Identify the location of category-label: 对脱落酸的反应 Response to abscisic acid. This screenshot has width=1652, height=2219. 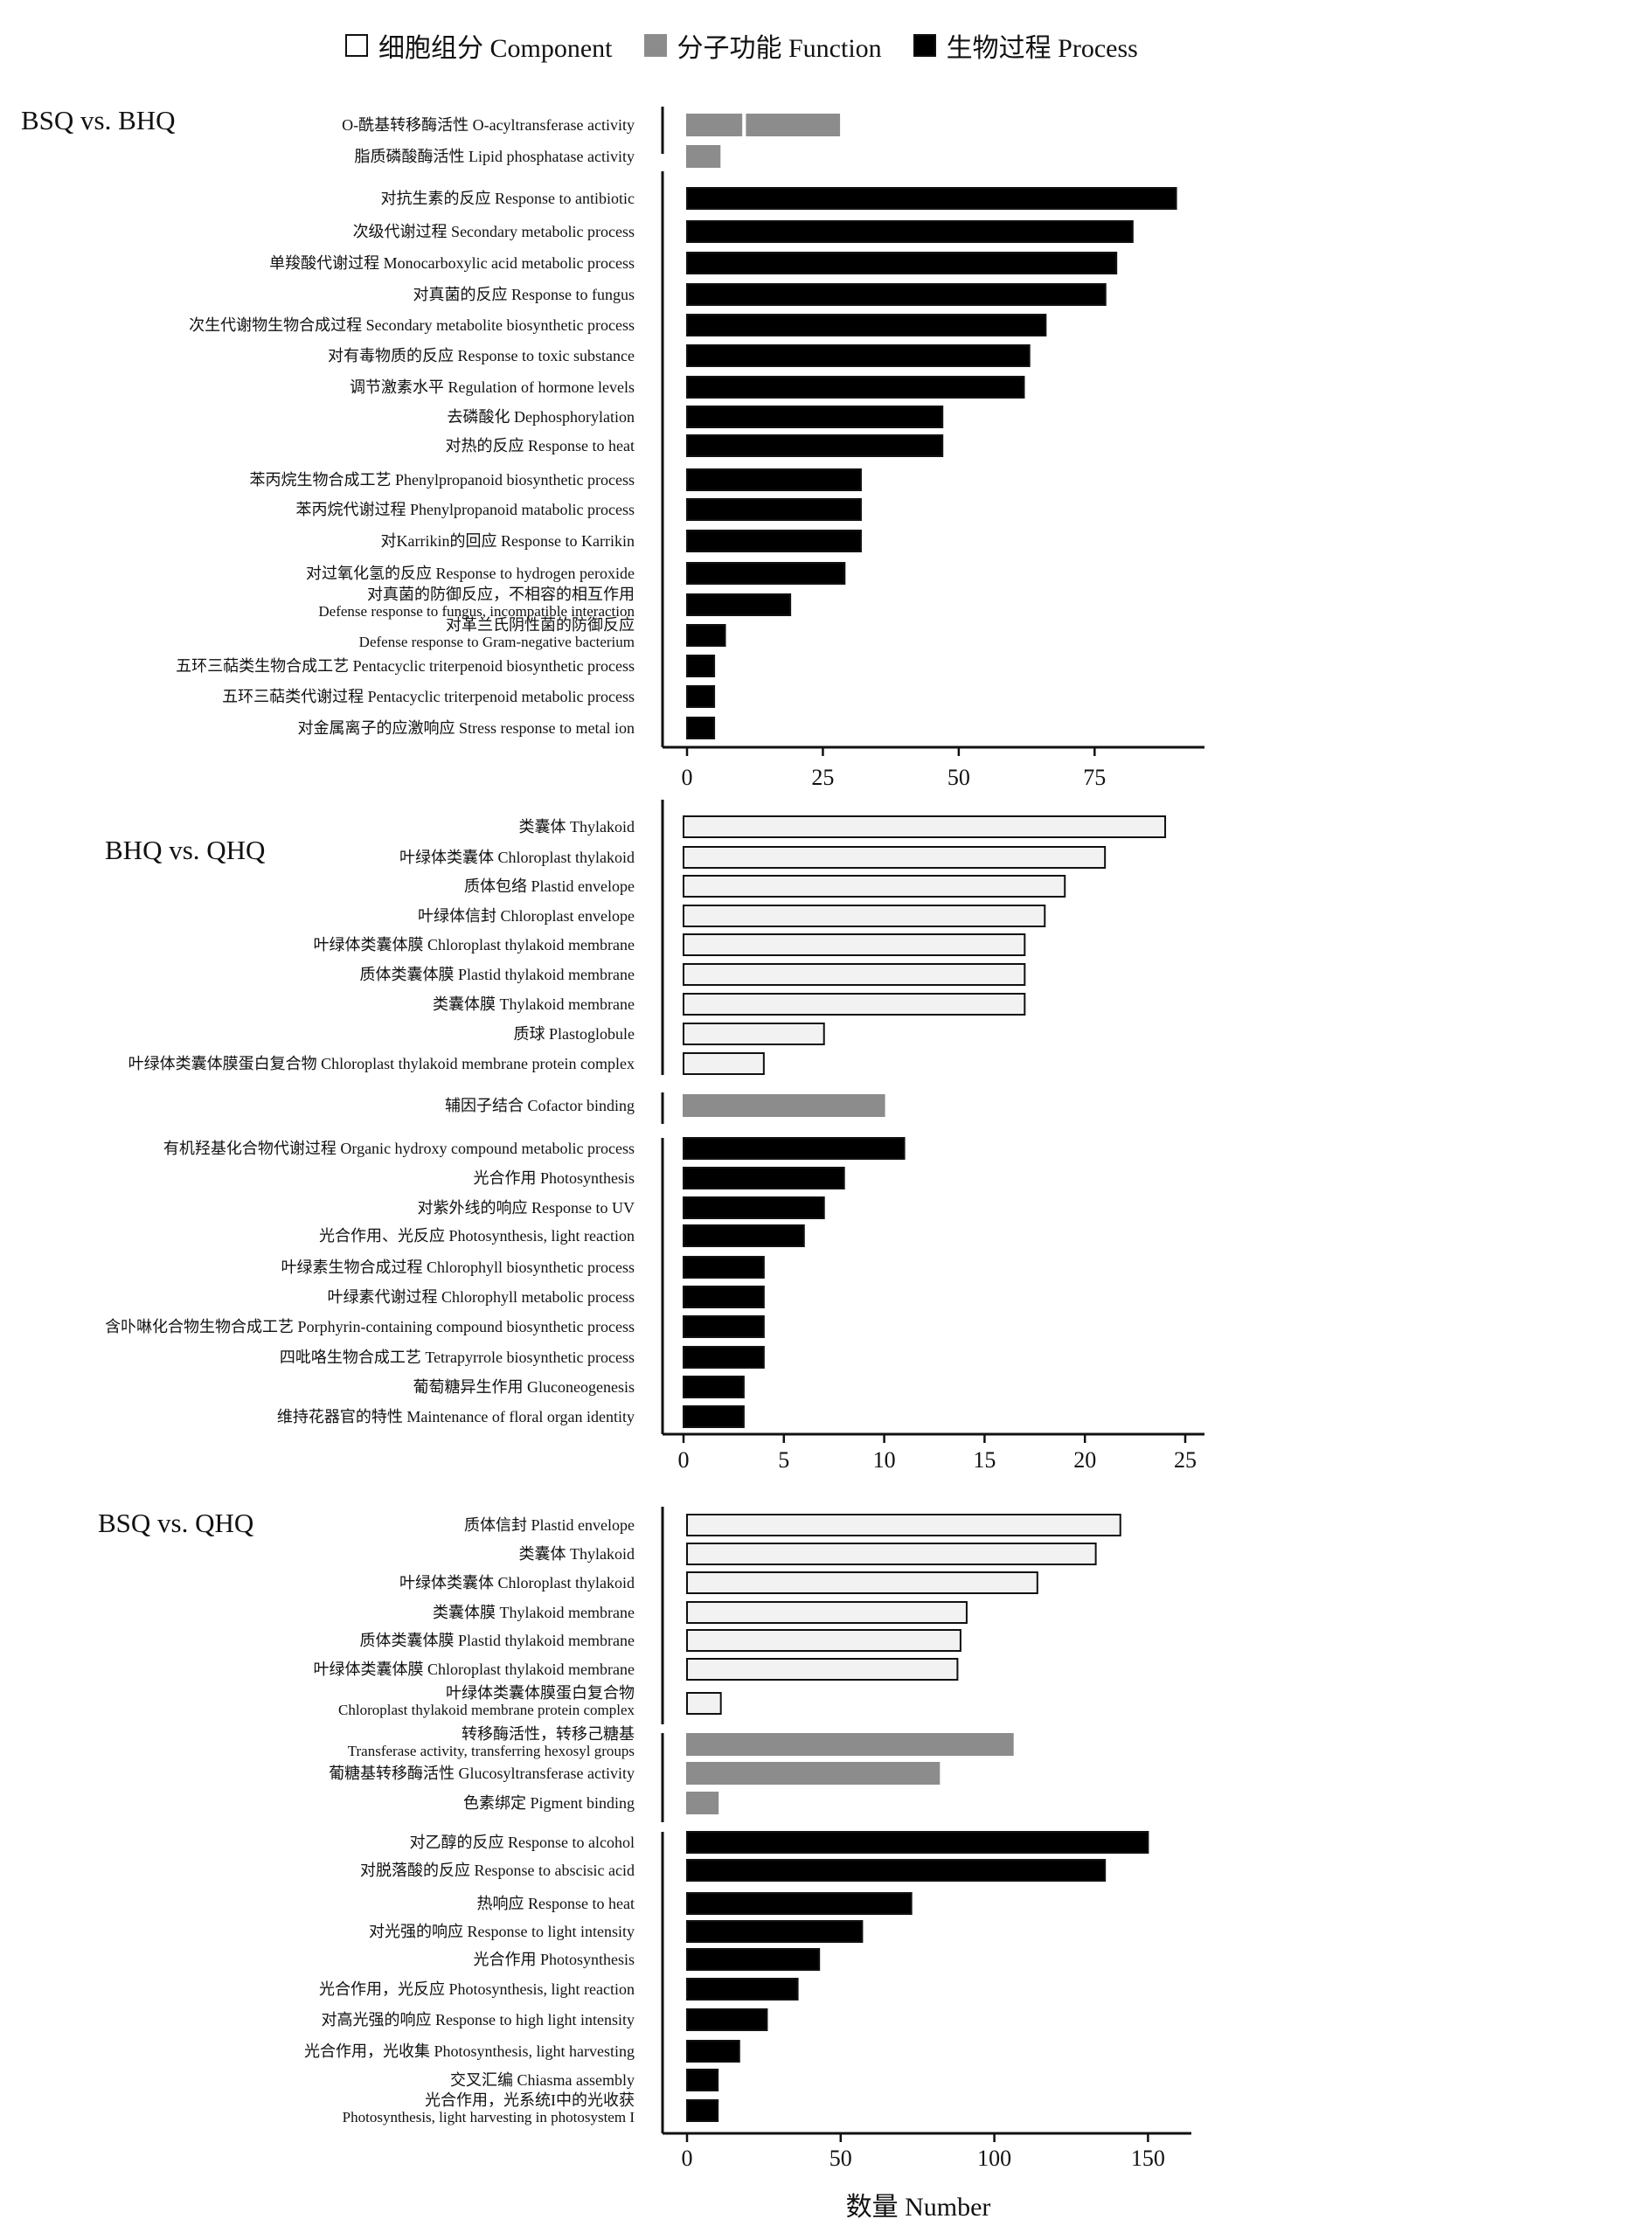
(498, 1871).